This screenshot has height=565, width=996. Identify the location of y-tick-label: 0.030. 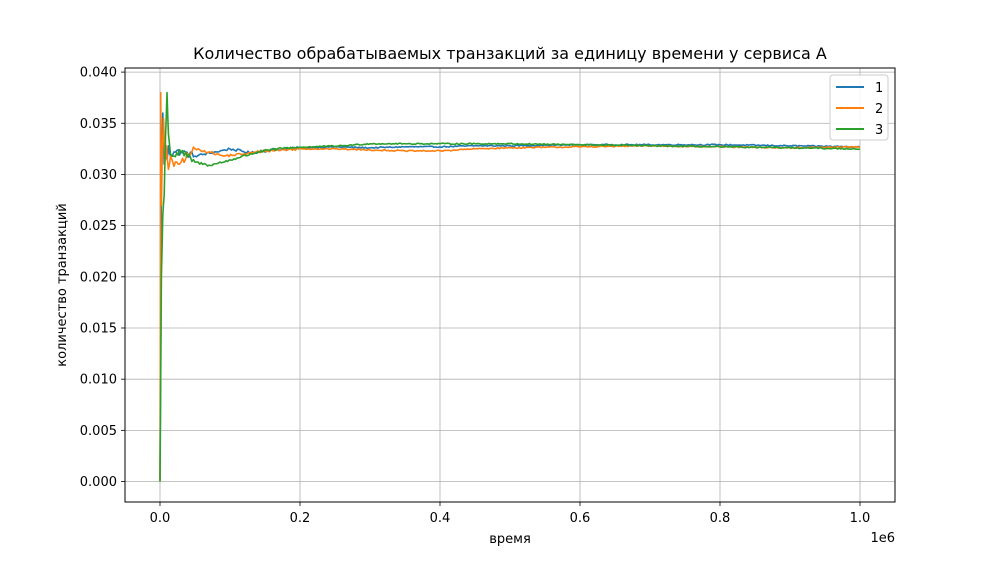
(98, 175).